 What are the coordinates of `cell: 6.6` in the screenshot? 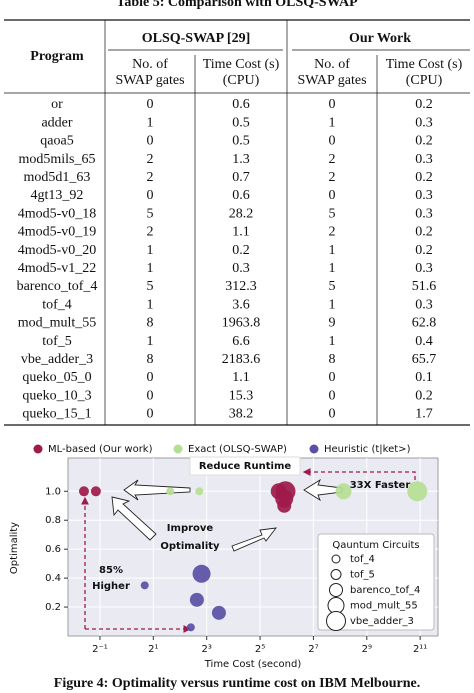 It's located at (241, 341).